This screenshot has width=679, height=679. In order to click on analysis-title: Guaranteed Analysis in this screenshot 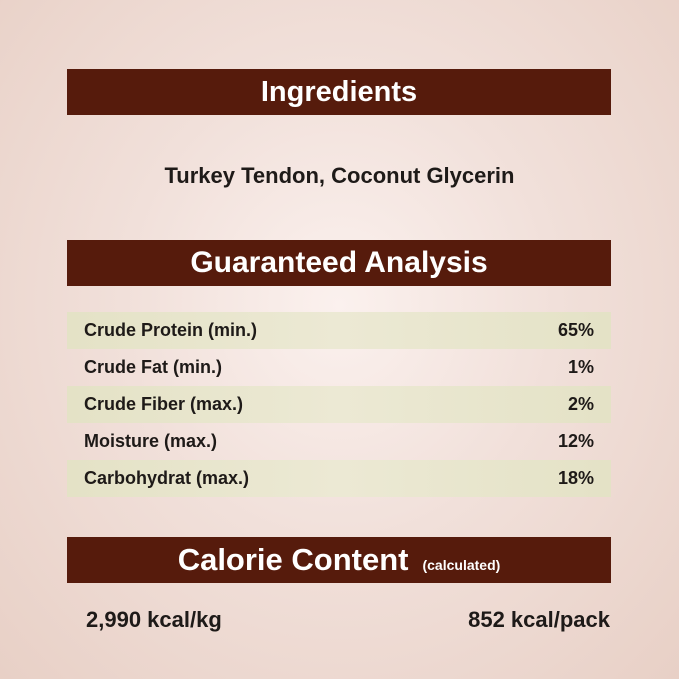, I will do `click(339, 262)`.